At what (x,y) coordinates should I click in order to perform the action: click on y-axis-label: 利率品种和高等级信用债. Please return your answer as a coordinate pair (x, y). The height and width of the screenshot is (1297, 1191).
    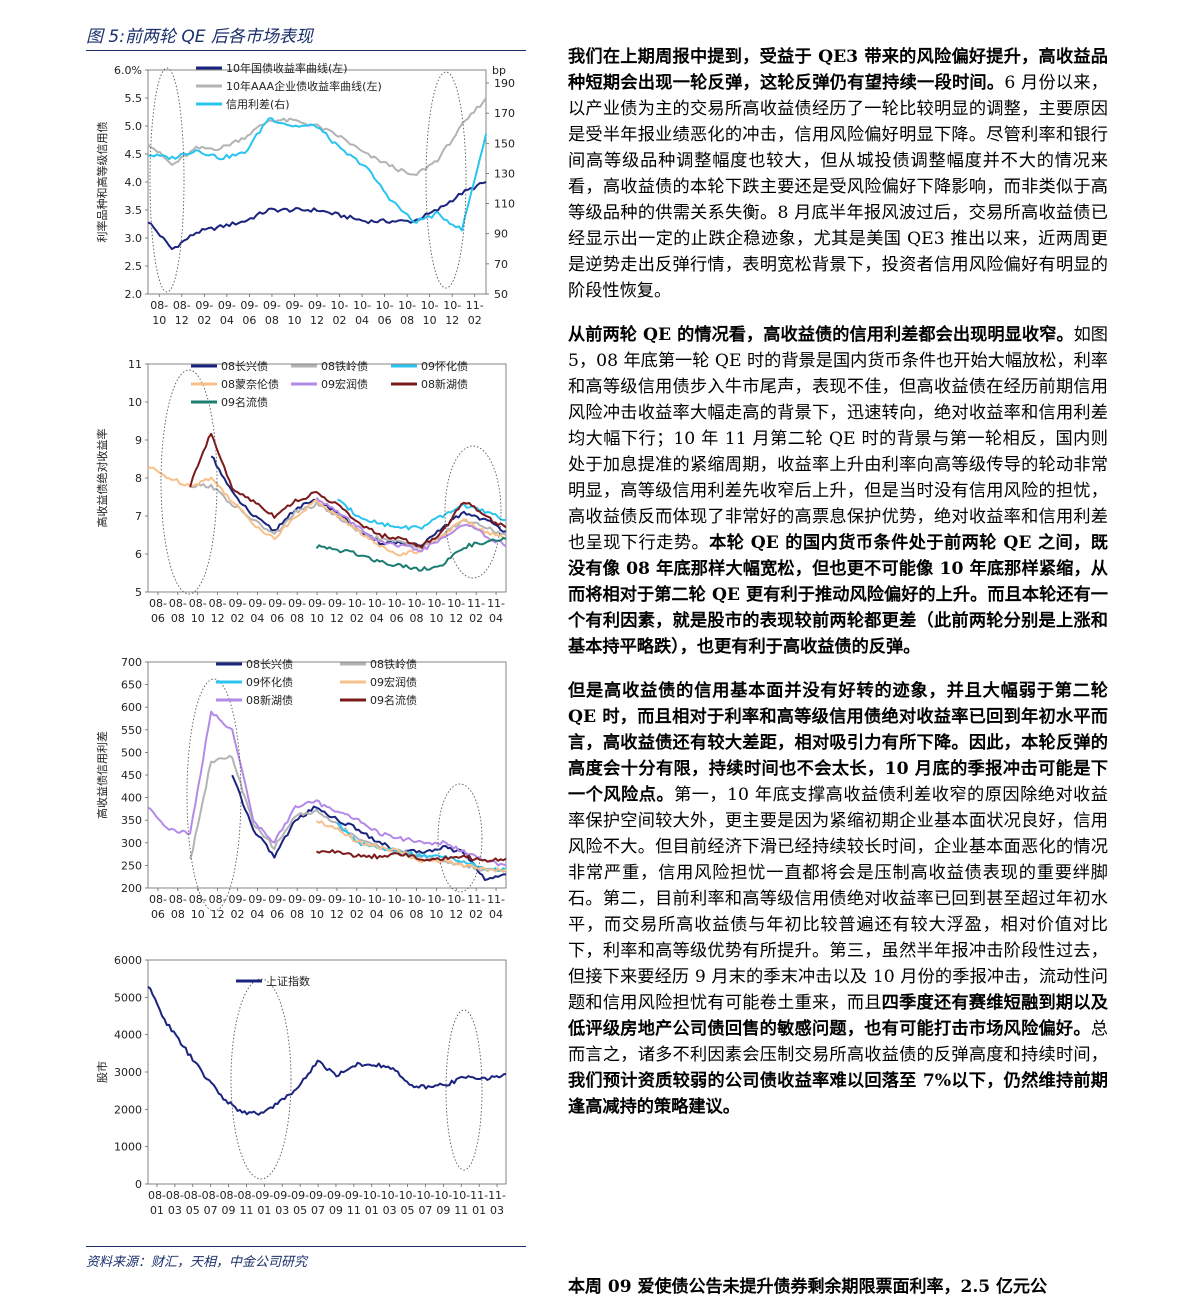
    Looking at the image, I should click on (102, 182).